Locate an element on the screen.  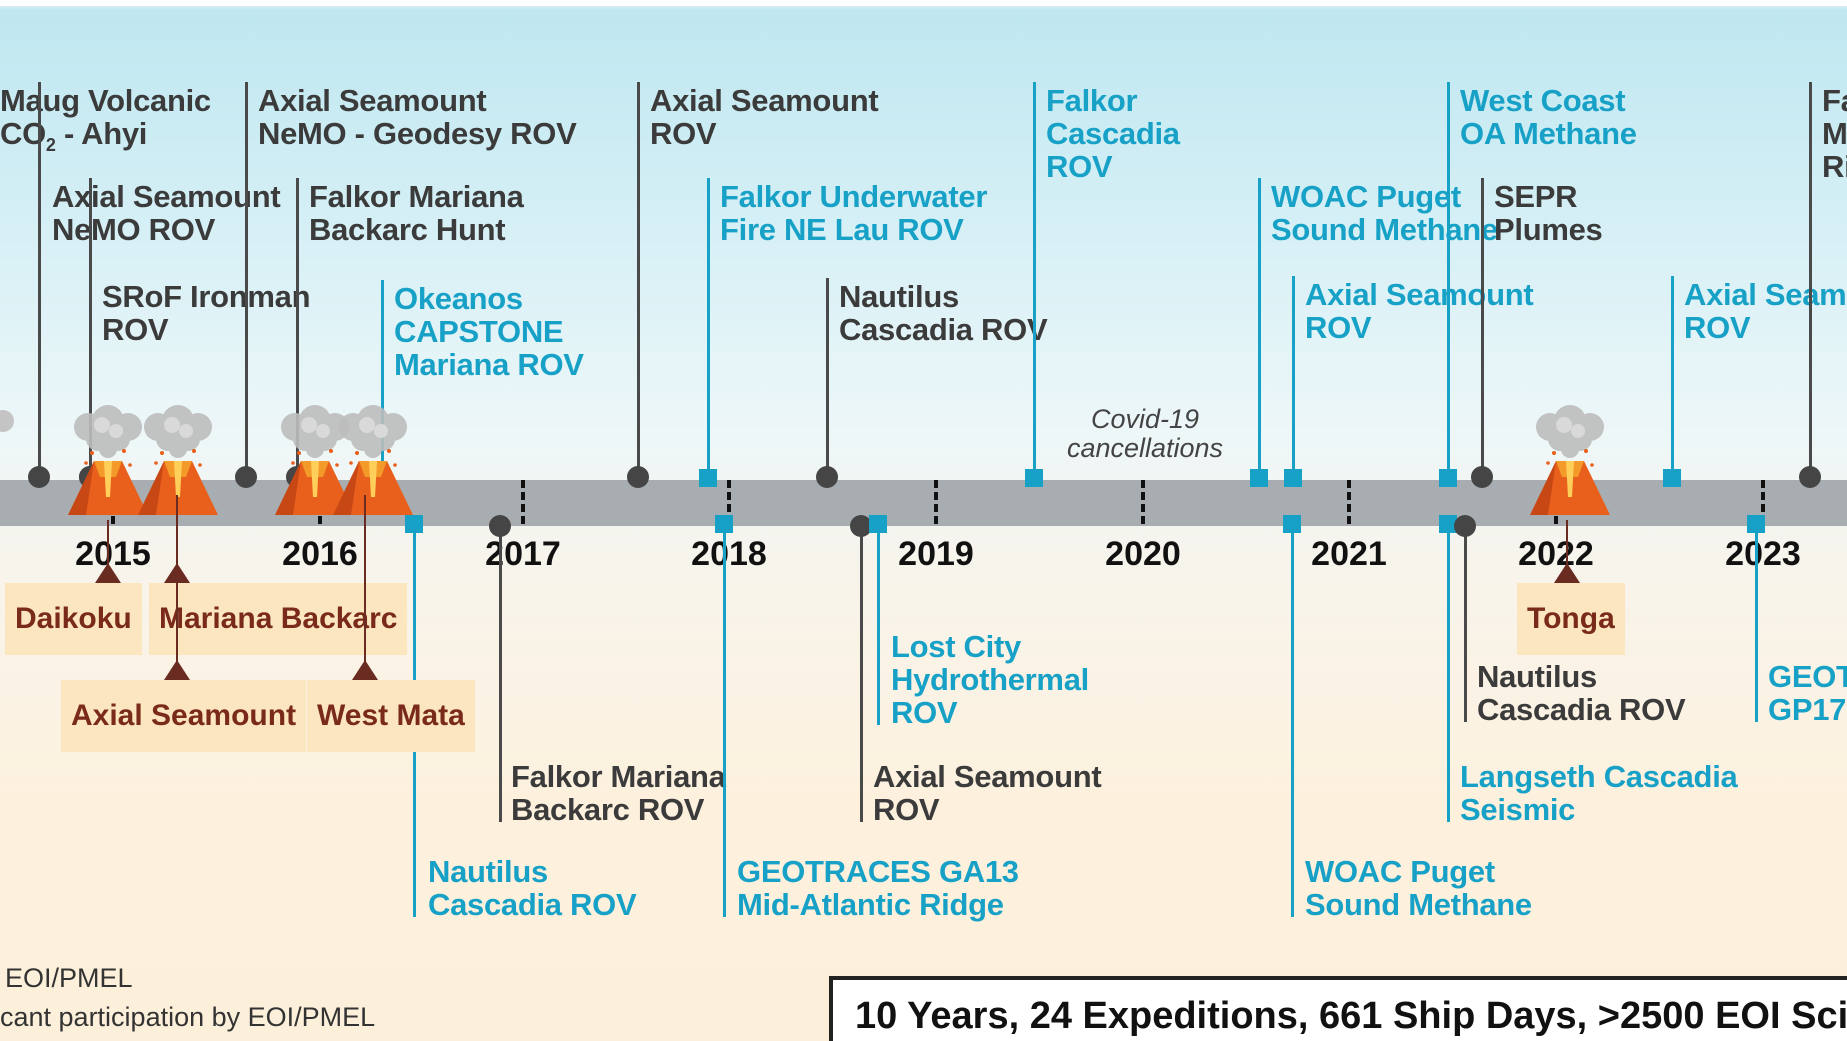
event-label-below-1: Falkor Mariana Backarc ROV is located at coordinates (618, 793).